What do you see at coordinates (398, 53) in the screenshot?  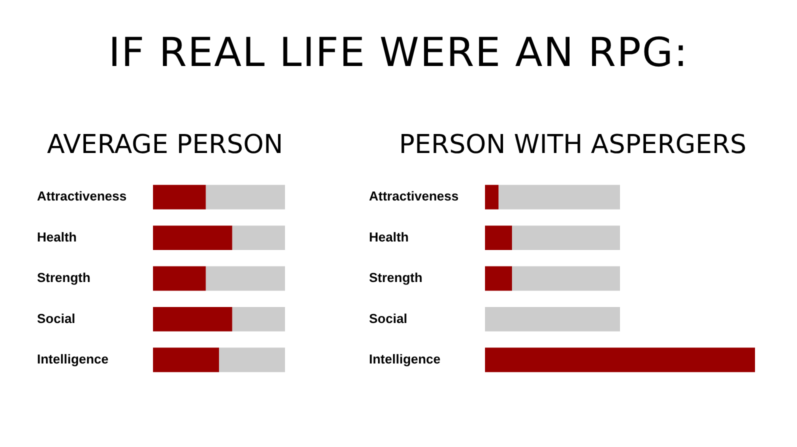 I see `text: IF REAL LIFE WERE AN RPG:` at bounding box center [398, 53].